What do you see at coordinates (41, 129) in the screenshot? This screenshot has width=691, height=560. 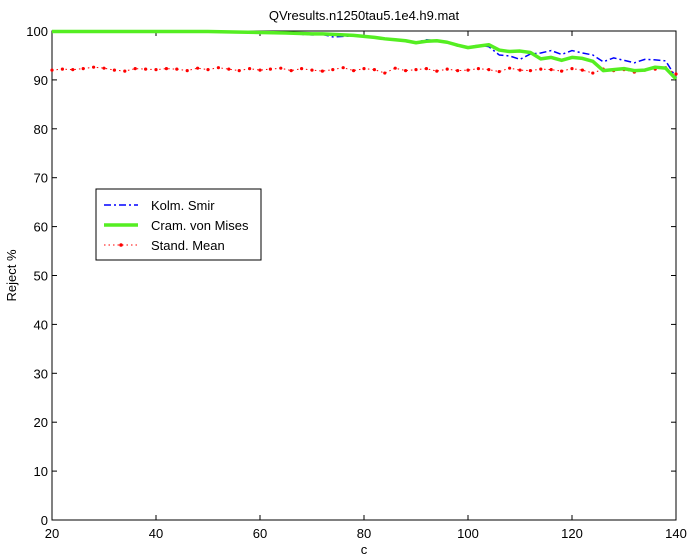 I see `y-tick-label: 80` at bounding box center [41, 129].